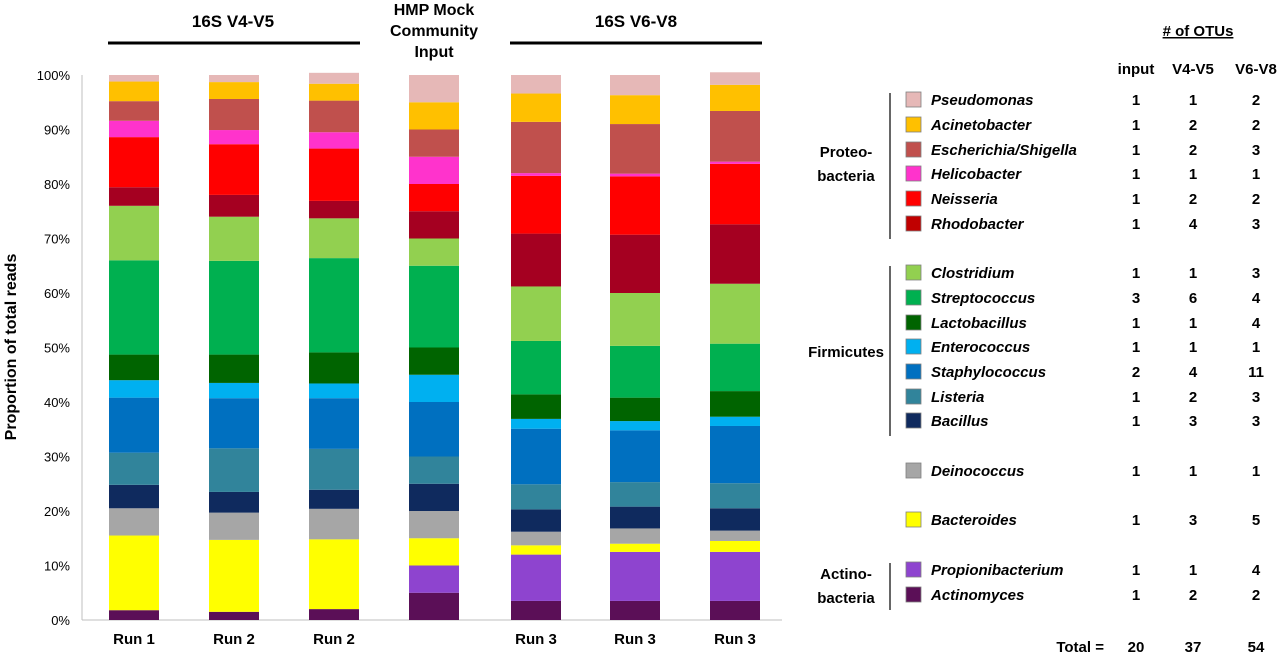  I want to click on otu-column-header: V6-V8, so click(1256, 69).